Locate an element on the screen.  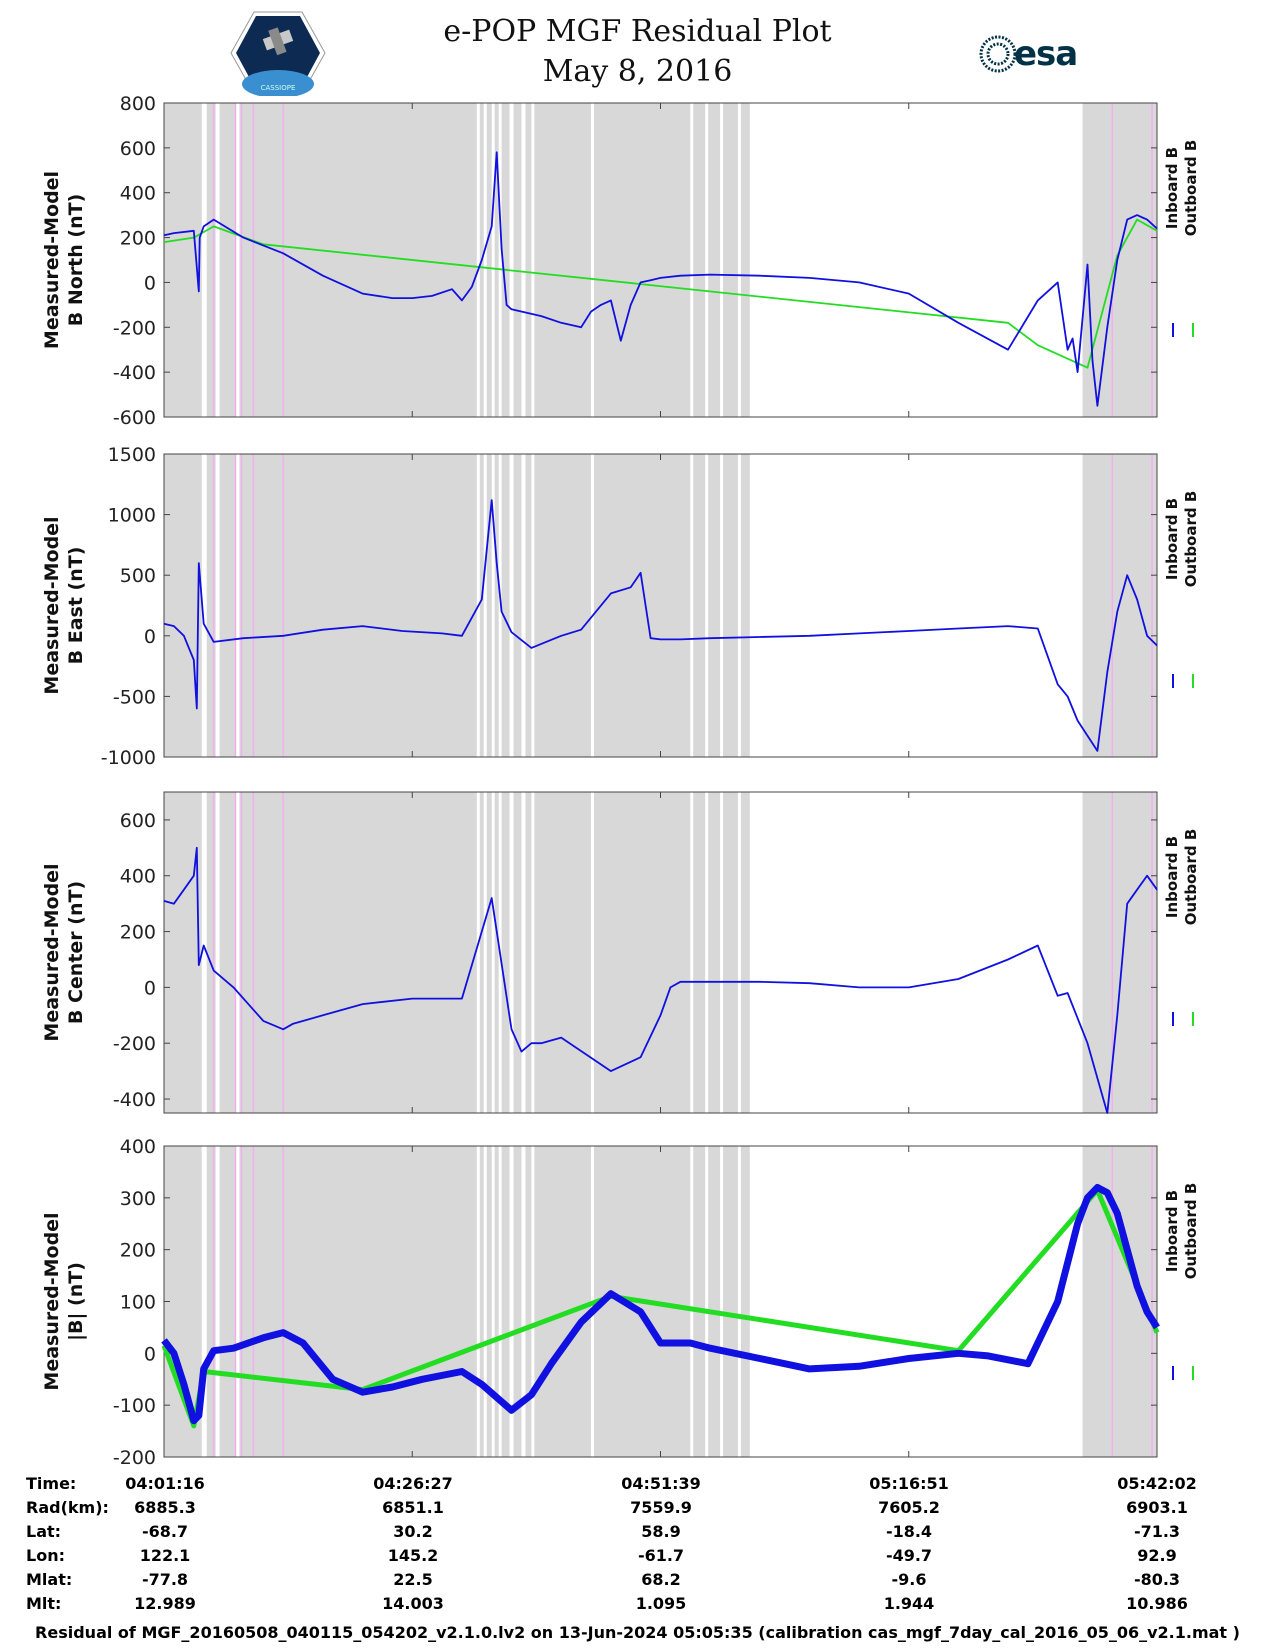
y-axis-label: Measured-Model B Center (nT) is located at coordinates (64, 952).